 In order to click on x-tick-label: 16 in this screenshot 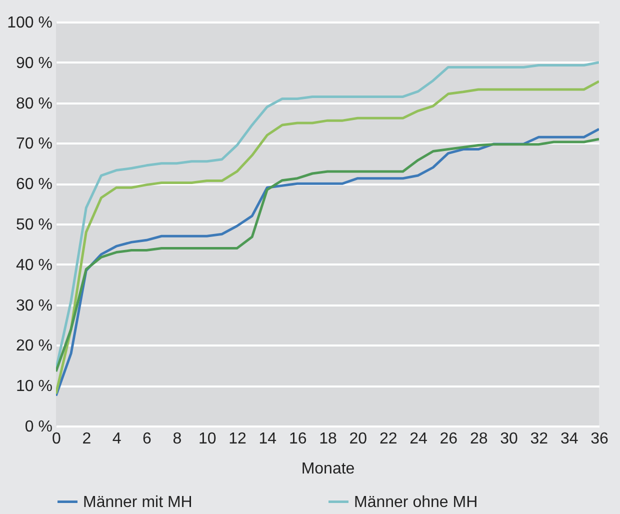, I will do `click(297, 439)`.